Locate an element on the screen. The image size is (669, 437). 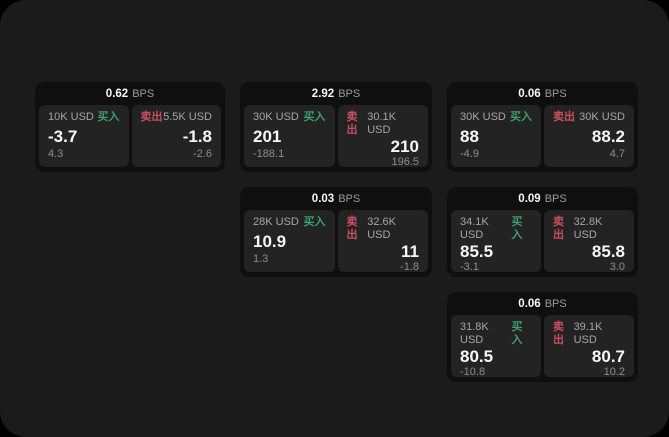
sell-price: 11 is located at coordinates (410, 251).